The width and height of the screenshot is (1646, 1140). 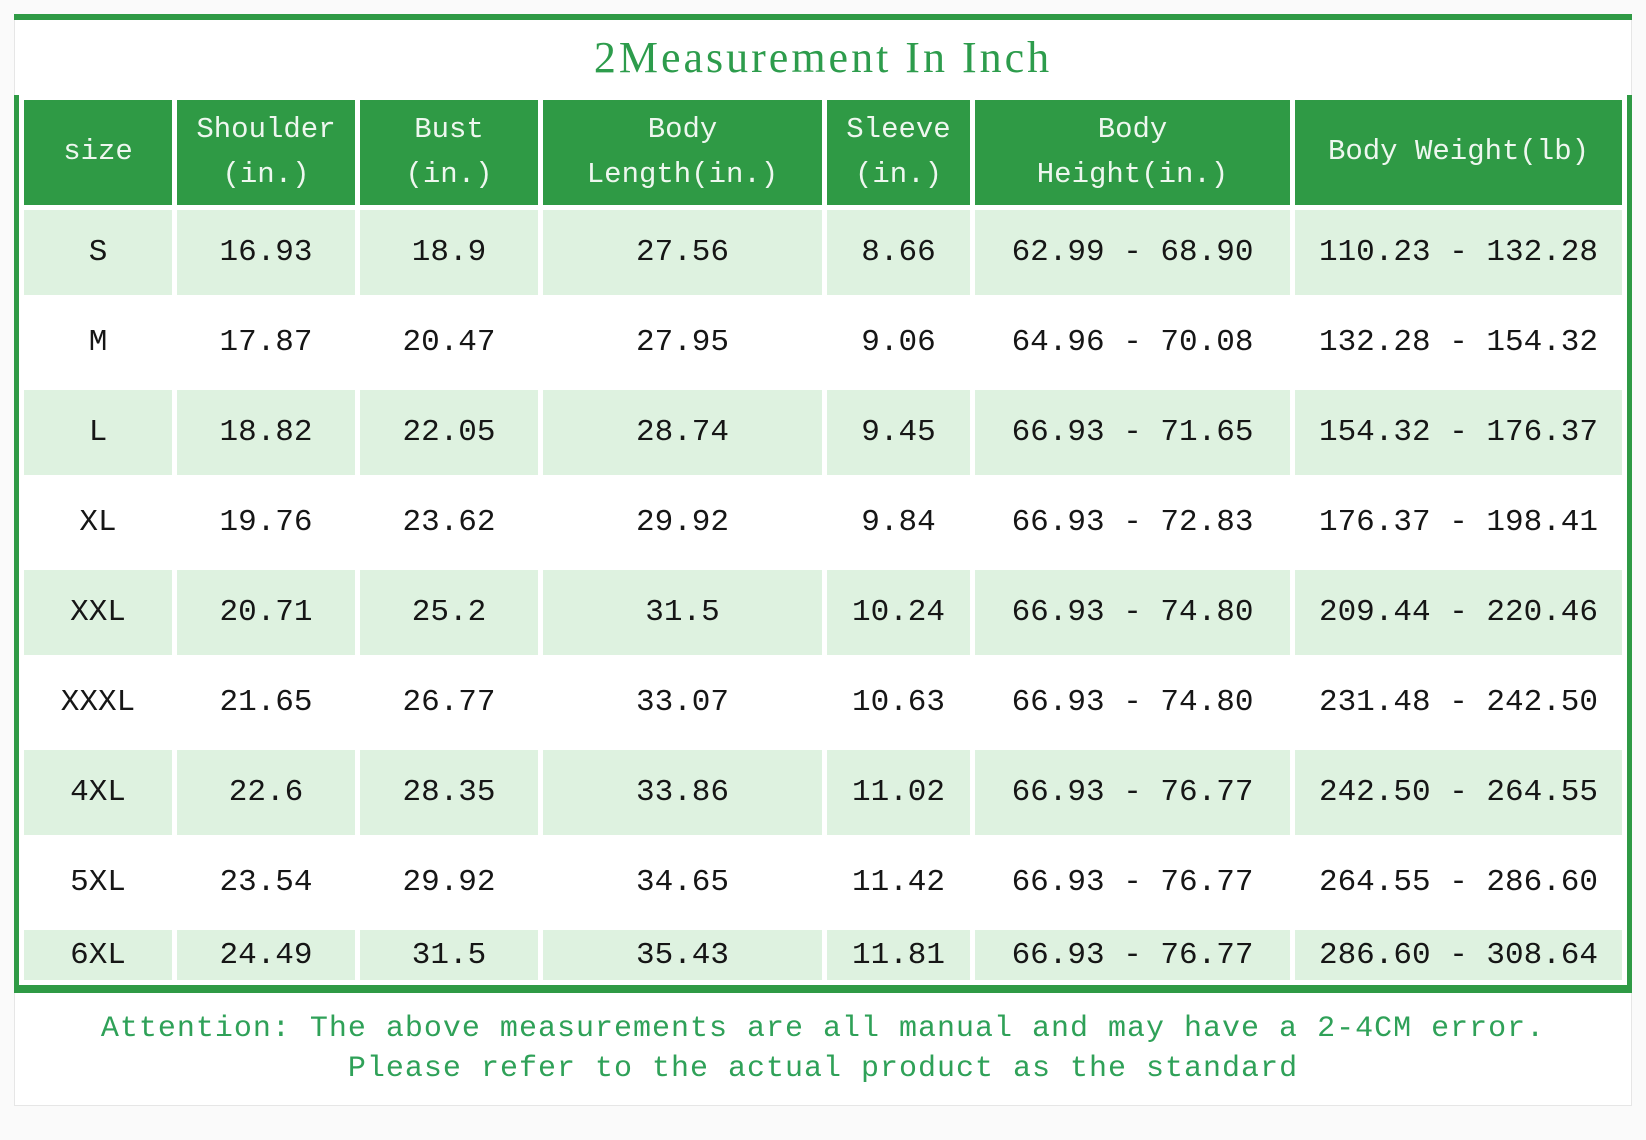 What do you see at coordinates (898, 342) in the screenshot?
I see `sleeve-cell: 9.06` at bounding box center [898, 342].